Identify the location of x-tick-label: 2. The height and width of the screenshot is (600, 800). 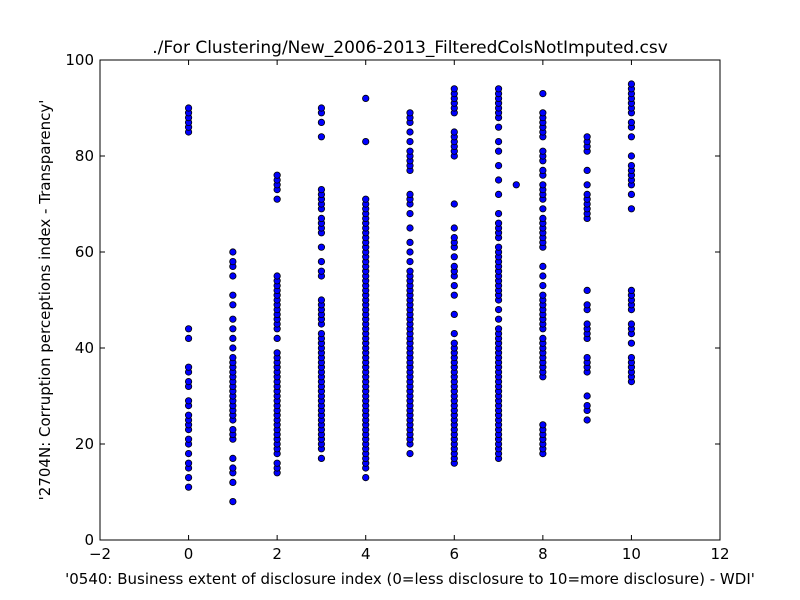
(277, 554).